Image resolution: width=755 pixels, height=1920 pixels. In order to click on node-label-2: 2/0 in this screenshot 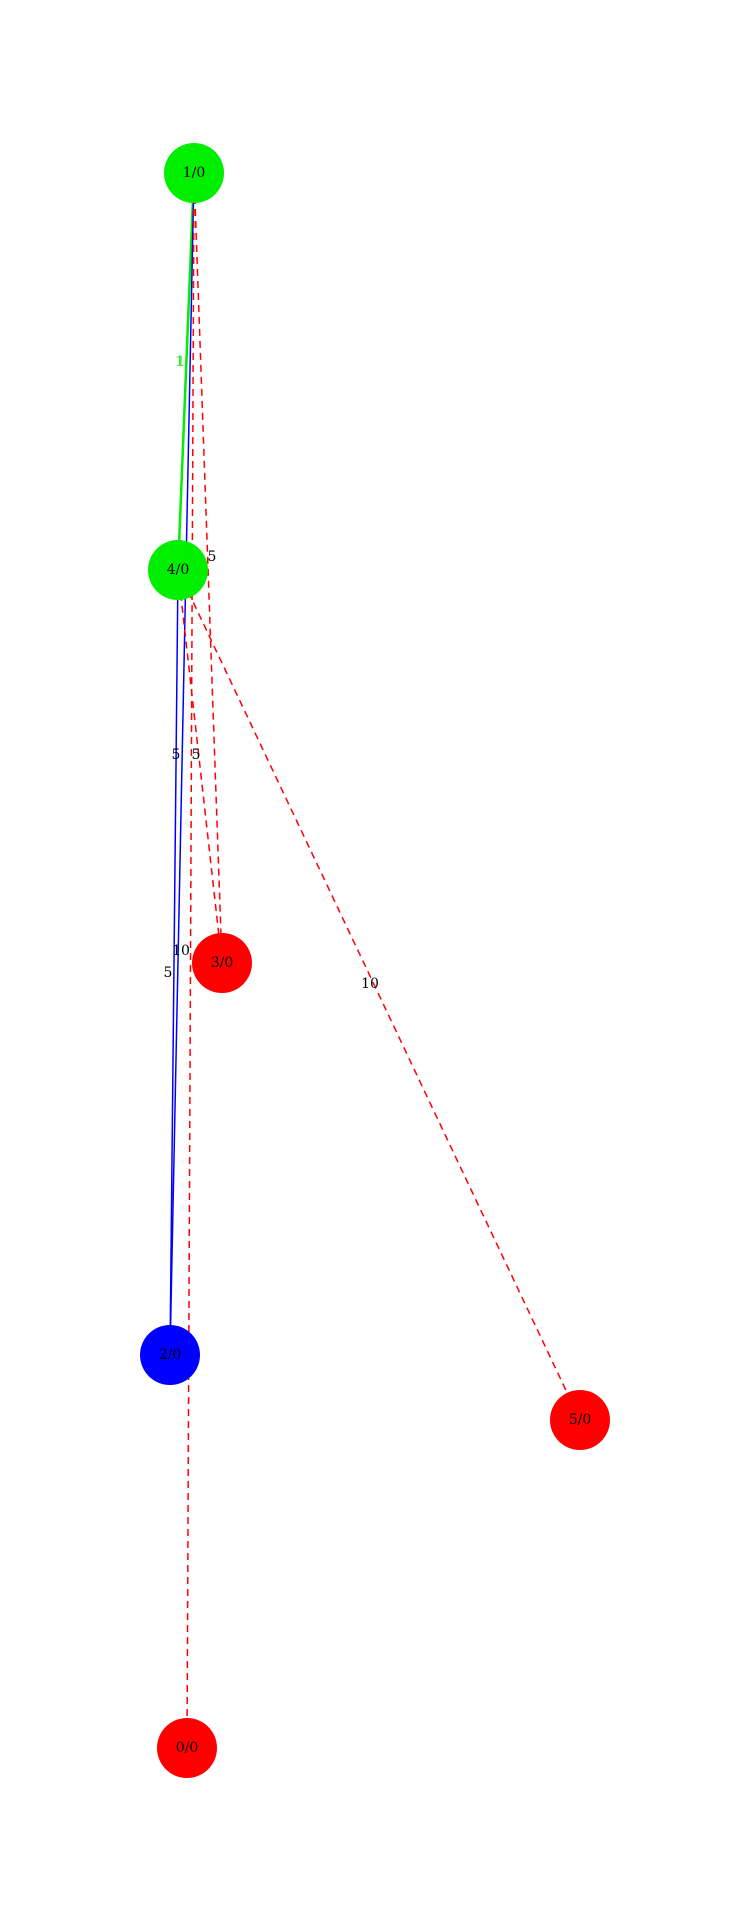, I will do `click(170, 1355)`.